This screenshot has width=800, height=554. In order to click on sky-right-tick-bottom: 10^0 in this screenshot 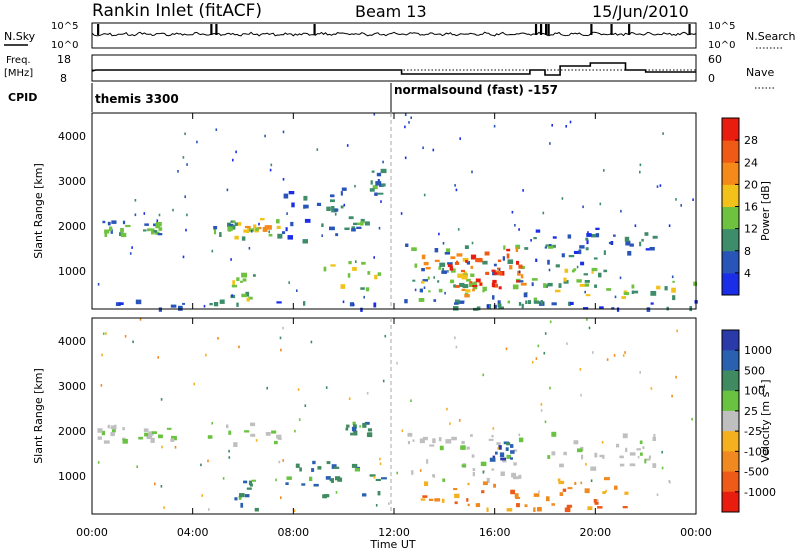, I will do `click(721, 45)`.